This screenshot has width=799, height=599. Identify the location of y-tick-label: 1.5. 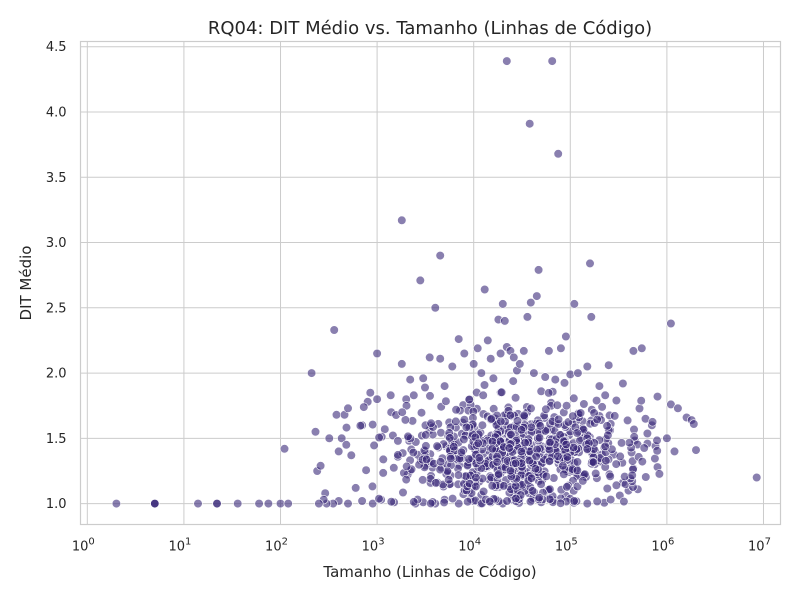
(56, 439).